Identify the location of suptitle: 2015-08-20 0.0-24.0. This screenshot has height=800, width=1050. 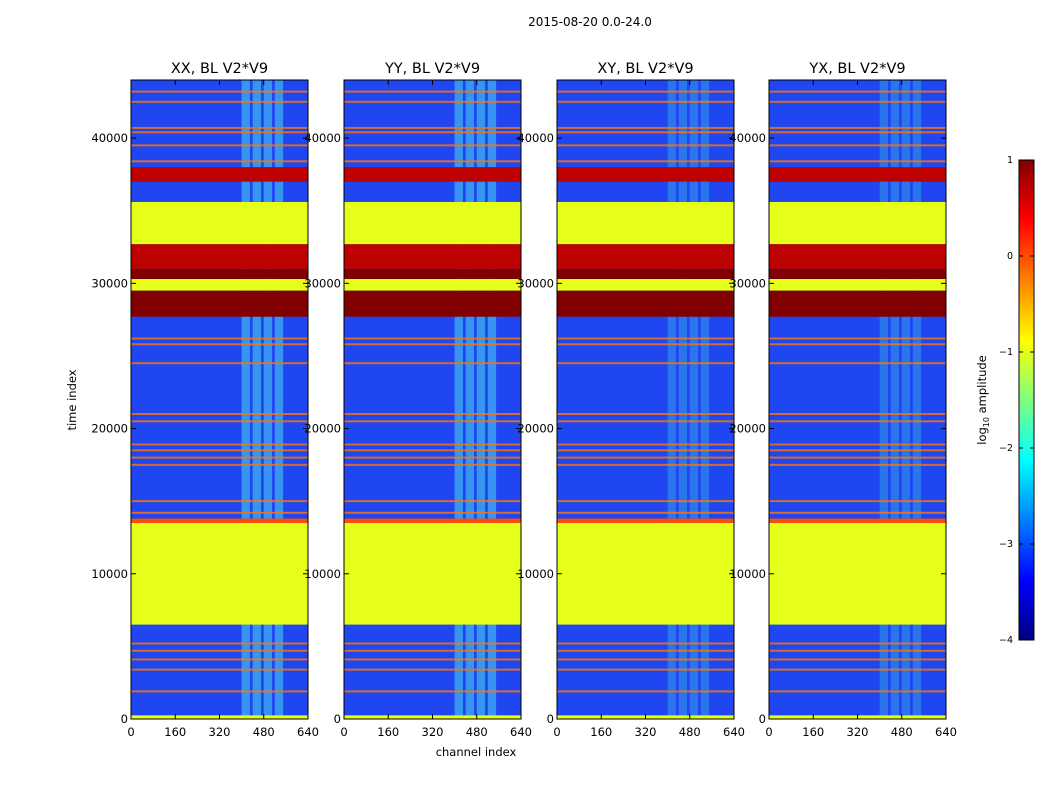
(590, 22).